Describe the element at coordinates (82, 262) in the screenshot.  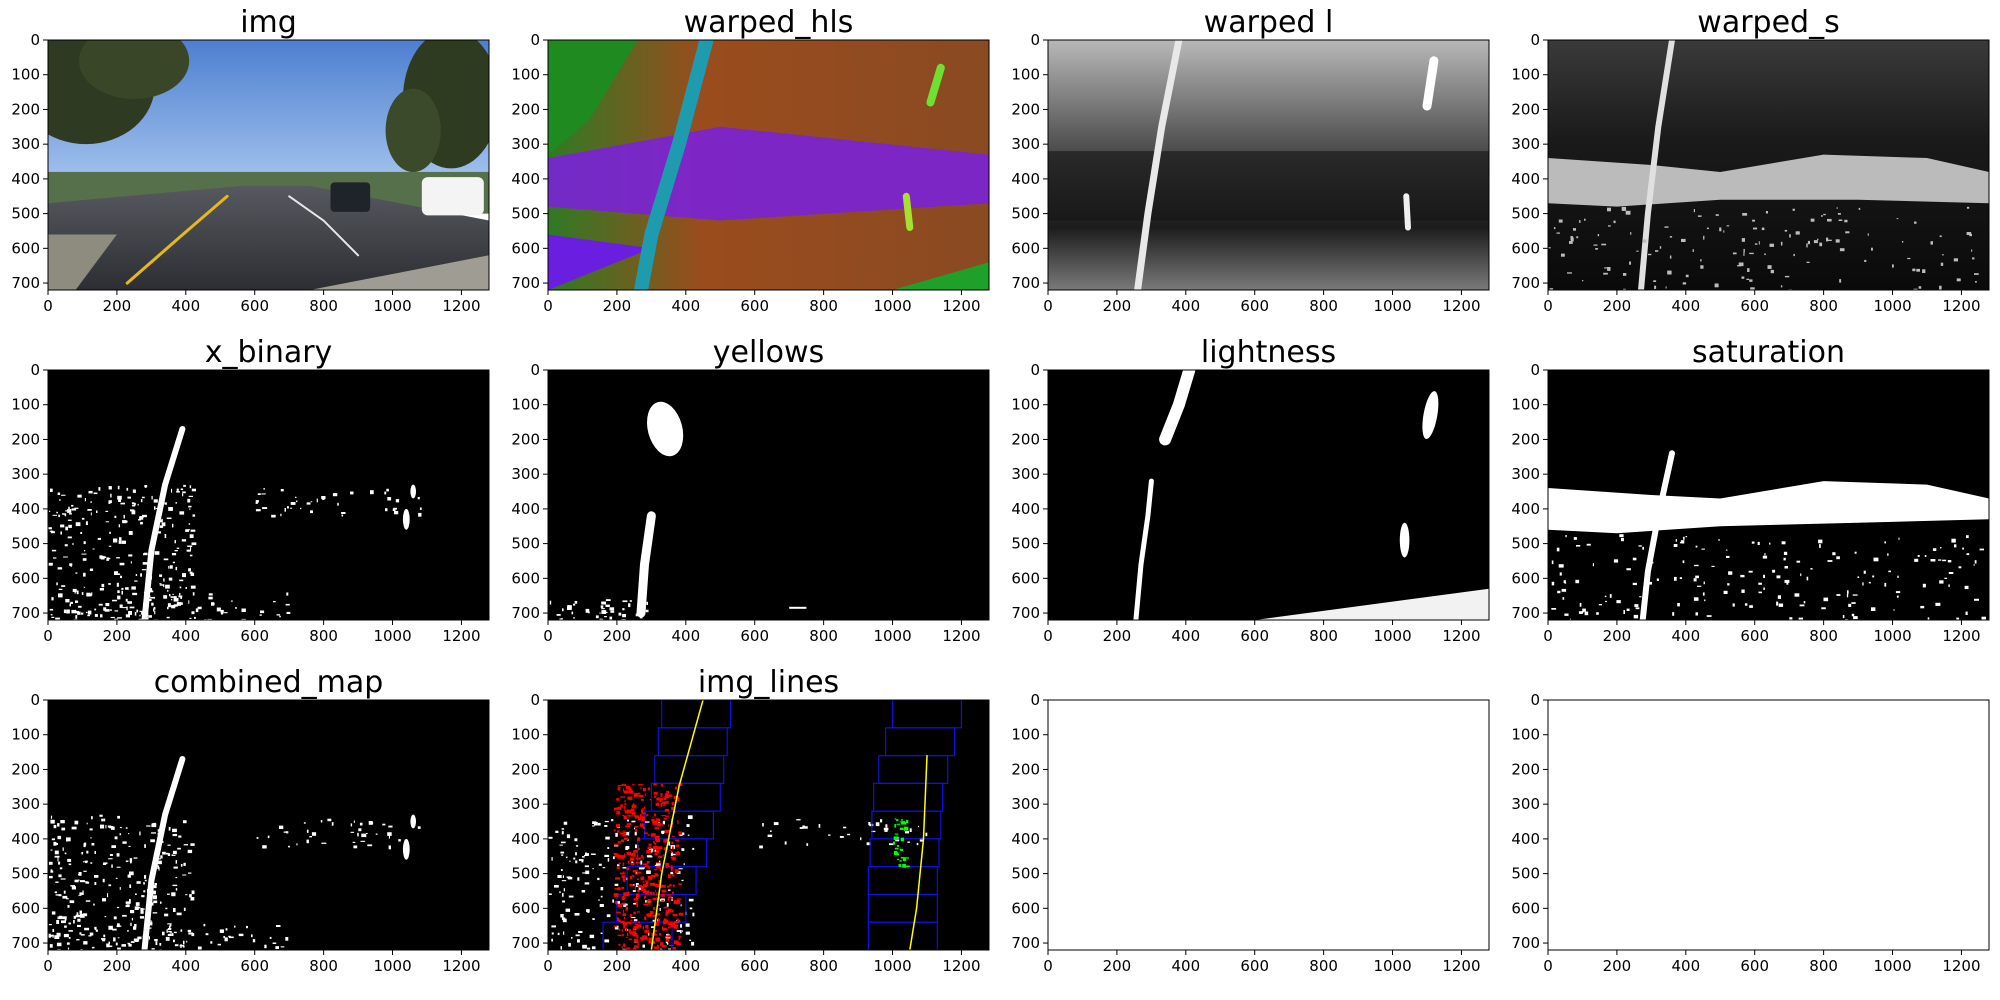
I see `roadside-gravel` at that location.